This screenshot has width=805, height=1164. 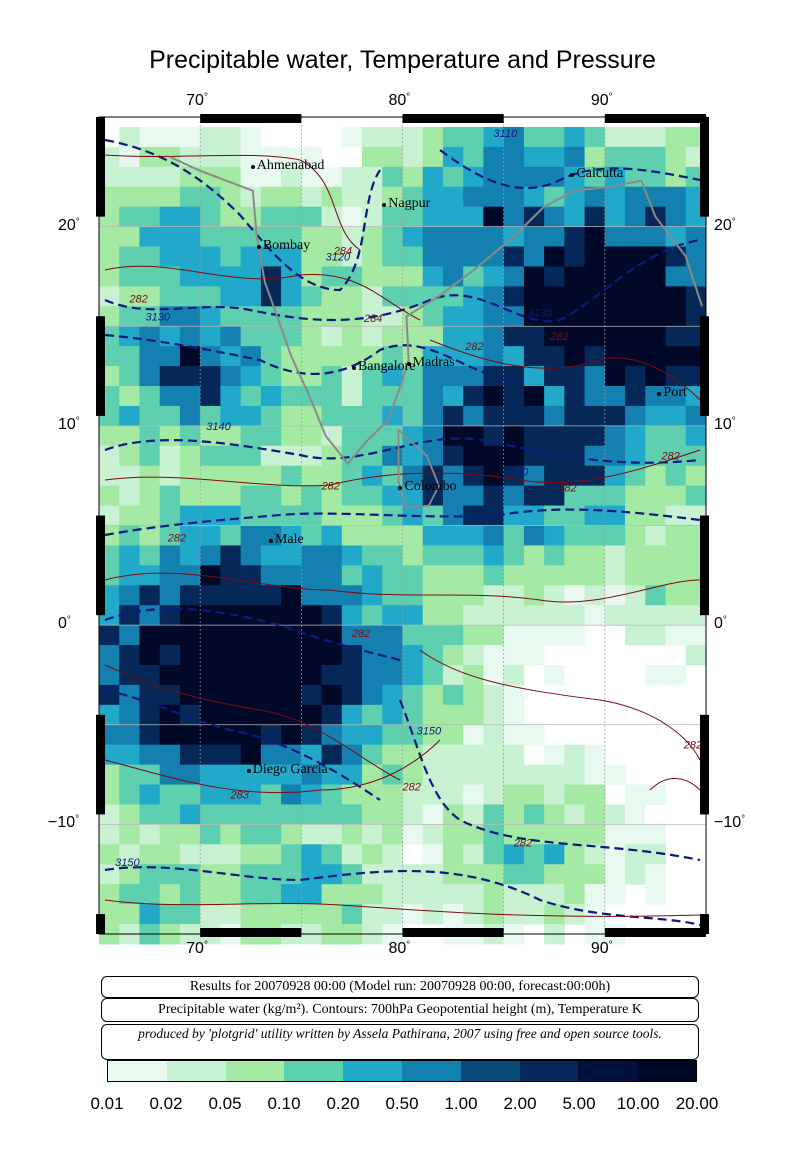 What do you see at coordinates (100, 167) in the screenshot?
I see `frame-segment` at bounding box center [100, 167].